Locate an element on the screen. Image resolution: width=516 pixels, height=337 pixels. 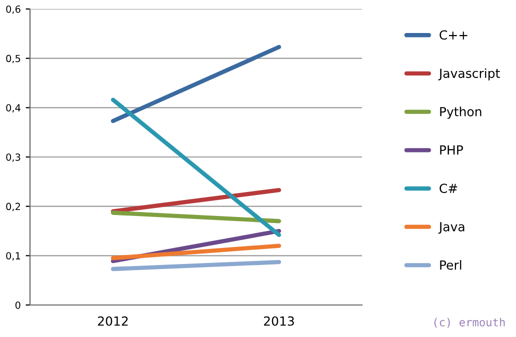
legend-label: C++ is located at coordinates (454, 35).